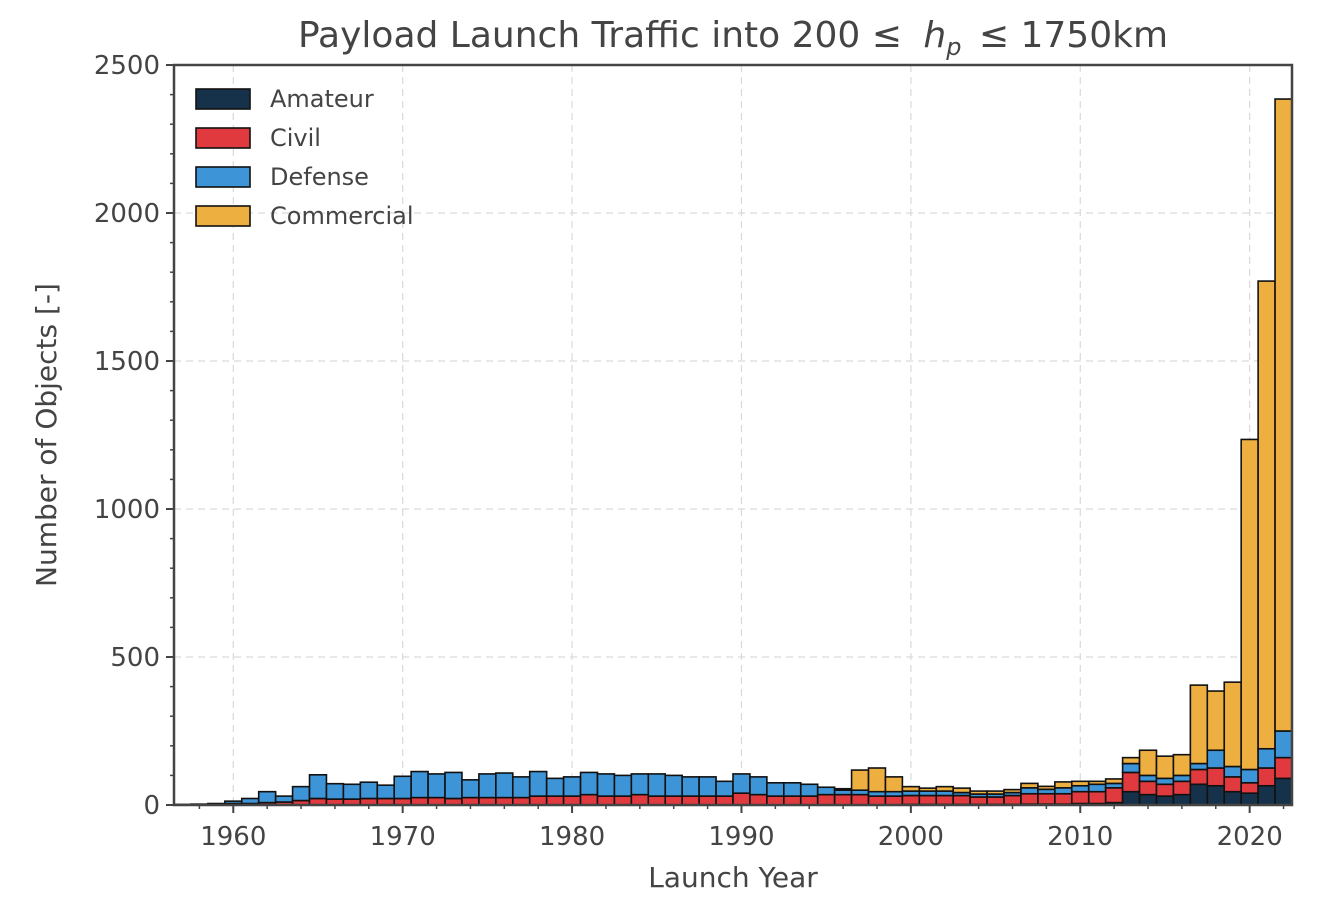 The height and width of the screenshot is (906, 1322). What do you see at coordinates (134, 436) in the screenshot?
I see `y-axis-ticks: 0 500 1000 1500 2000 2500` at bounding box center [134, 436].